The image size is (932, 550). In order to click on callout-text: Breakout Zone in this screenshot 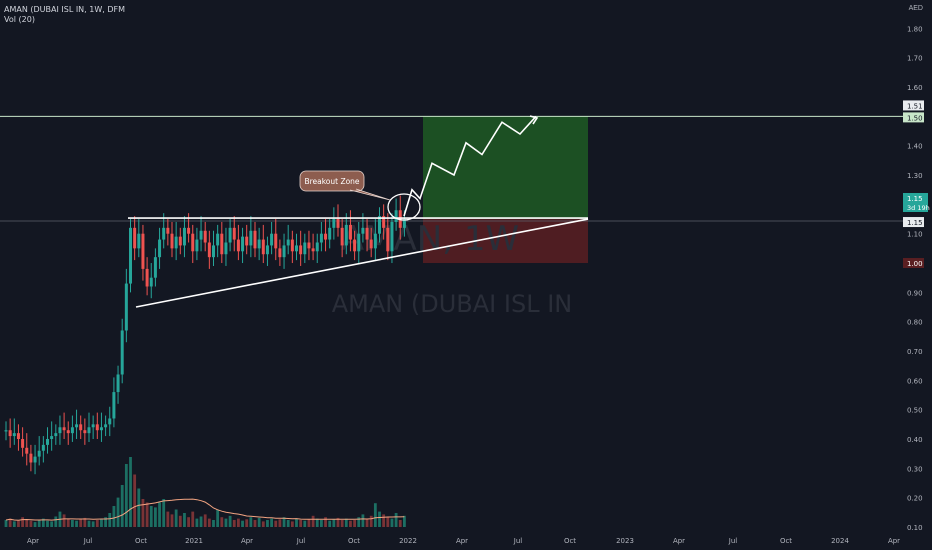, I will do `click(331, 181)`.